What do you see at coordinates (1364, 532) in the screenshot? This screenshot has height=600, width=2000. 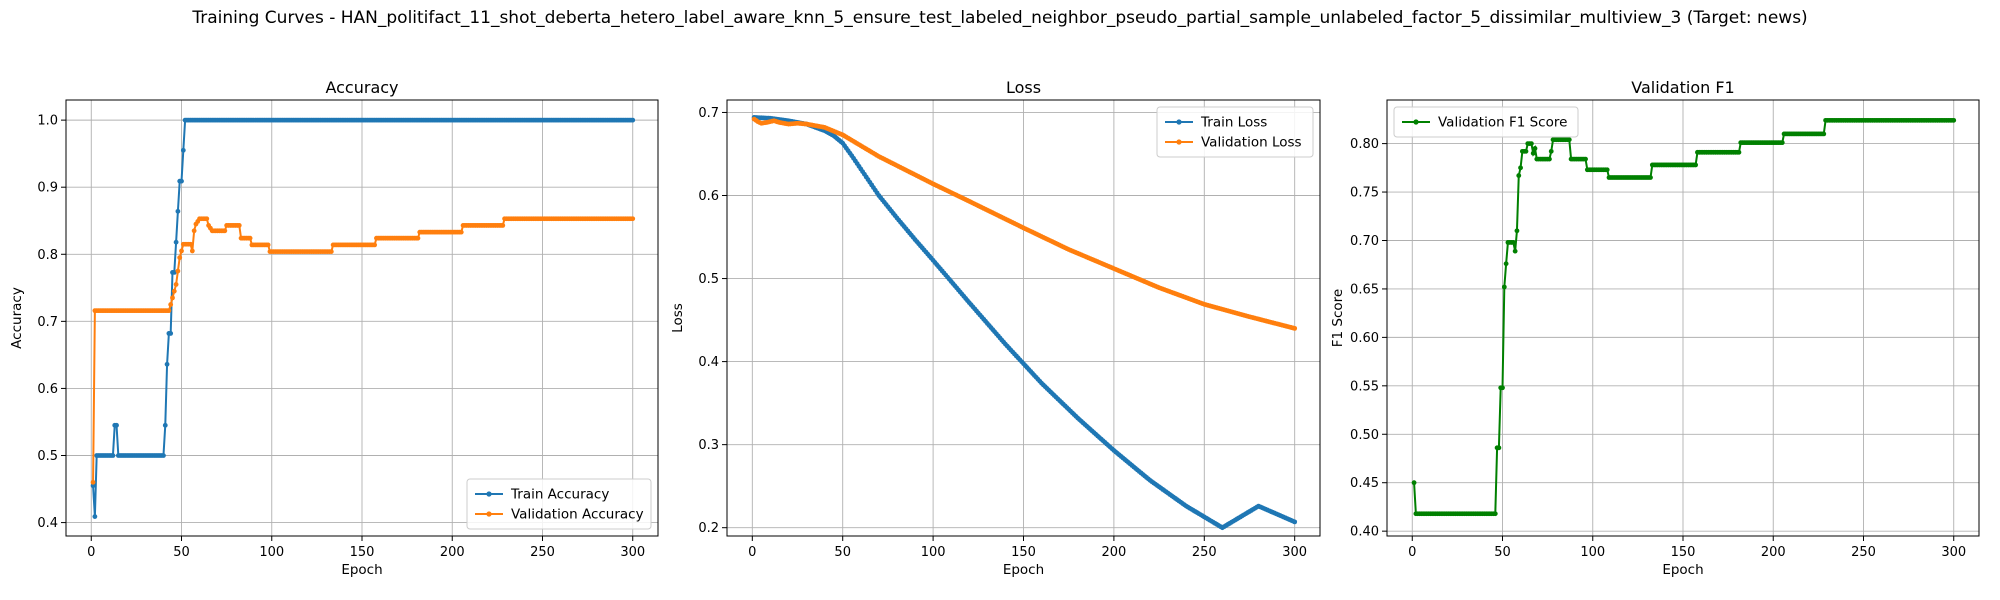 I see `y-tick-label: 0.40` at bounding box center [1364, 532].